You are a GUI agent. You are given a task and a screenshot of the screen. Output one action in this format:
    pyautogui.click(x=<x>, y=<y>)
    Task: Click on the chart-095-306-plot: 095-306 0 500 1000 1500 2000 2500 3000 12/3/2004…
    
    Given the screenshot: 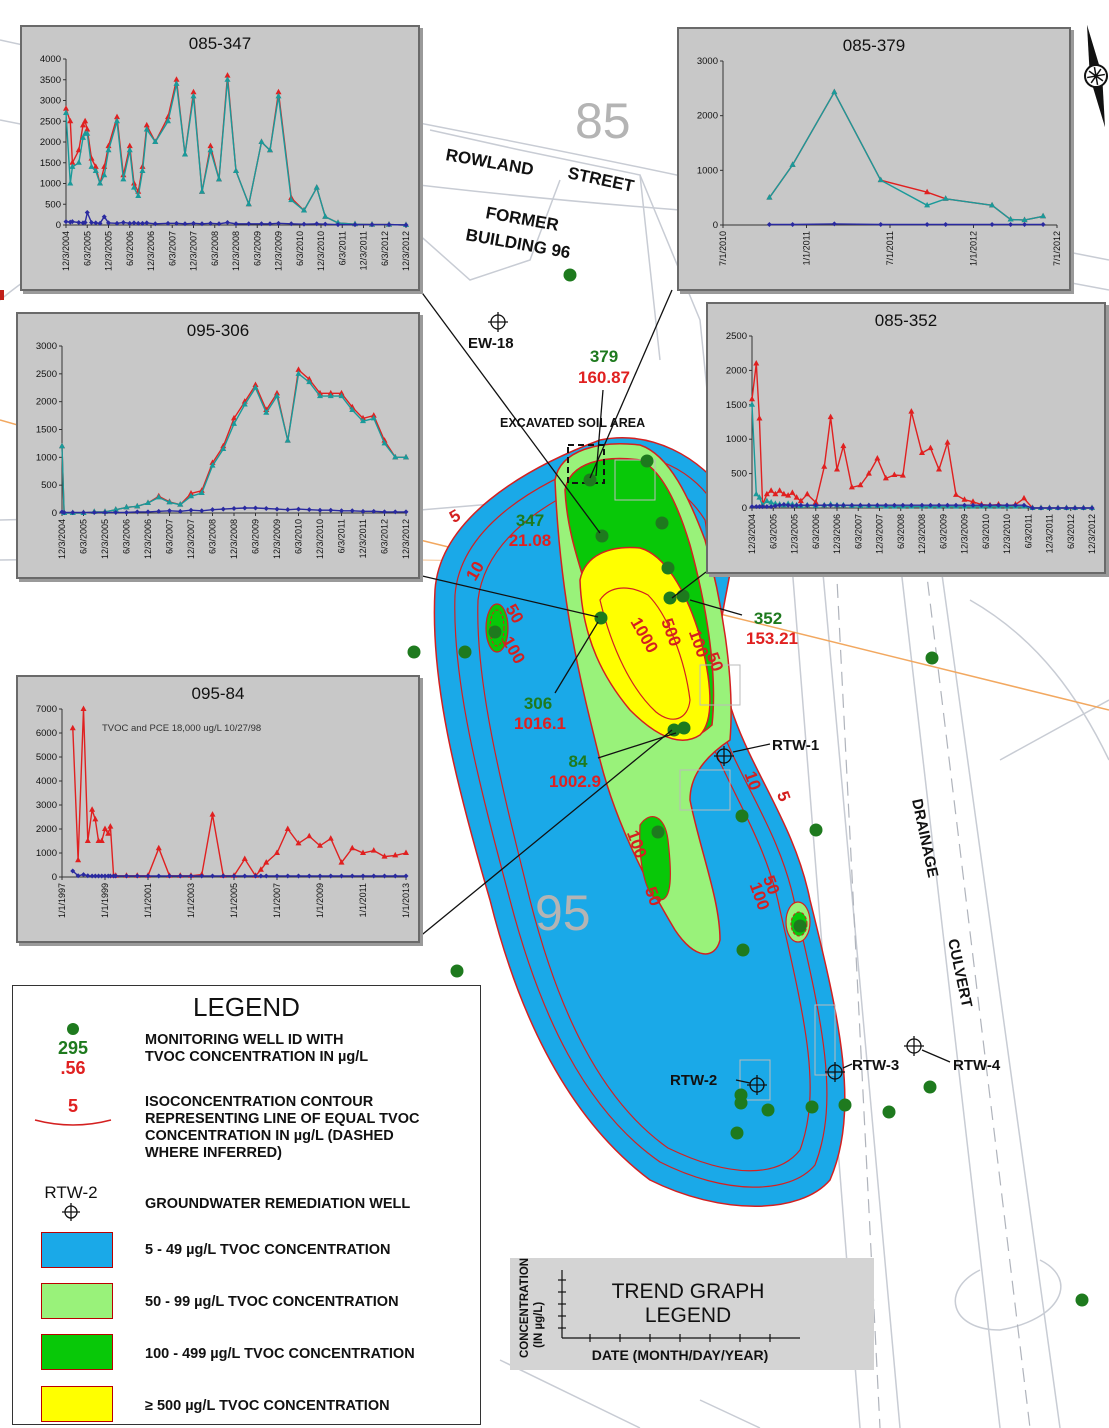 What is the action you would take?
    pyautogui.click(x=218, y=445)
    